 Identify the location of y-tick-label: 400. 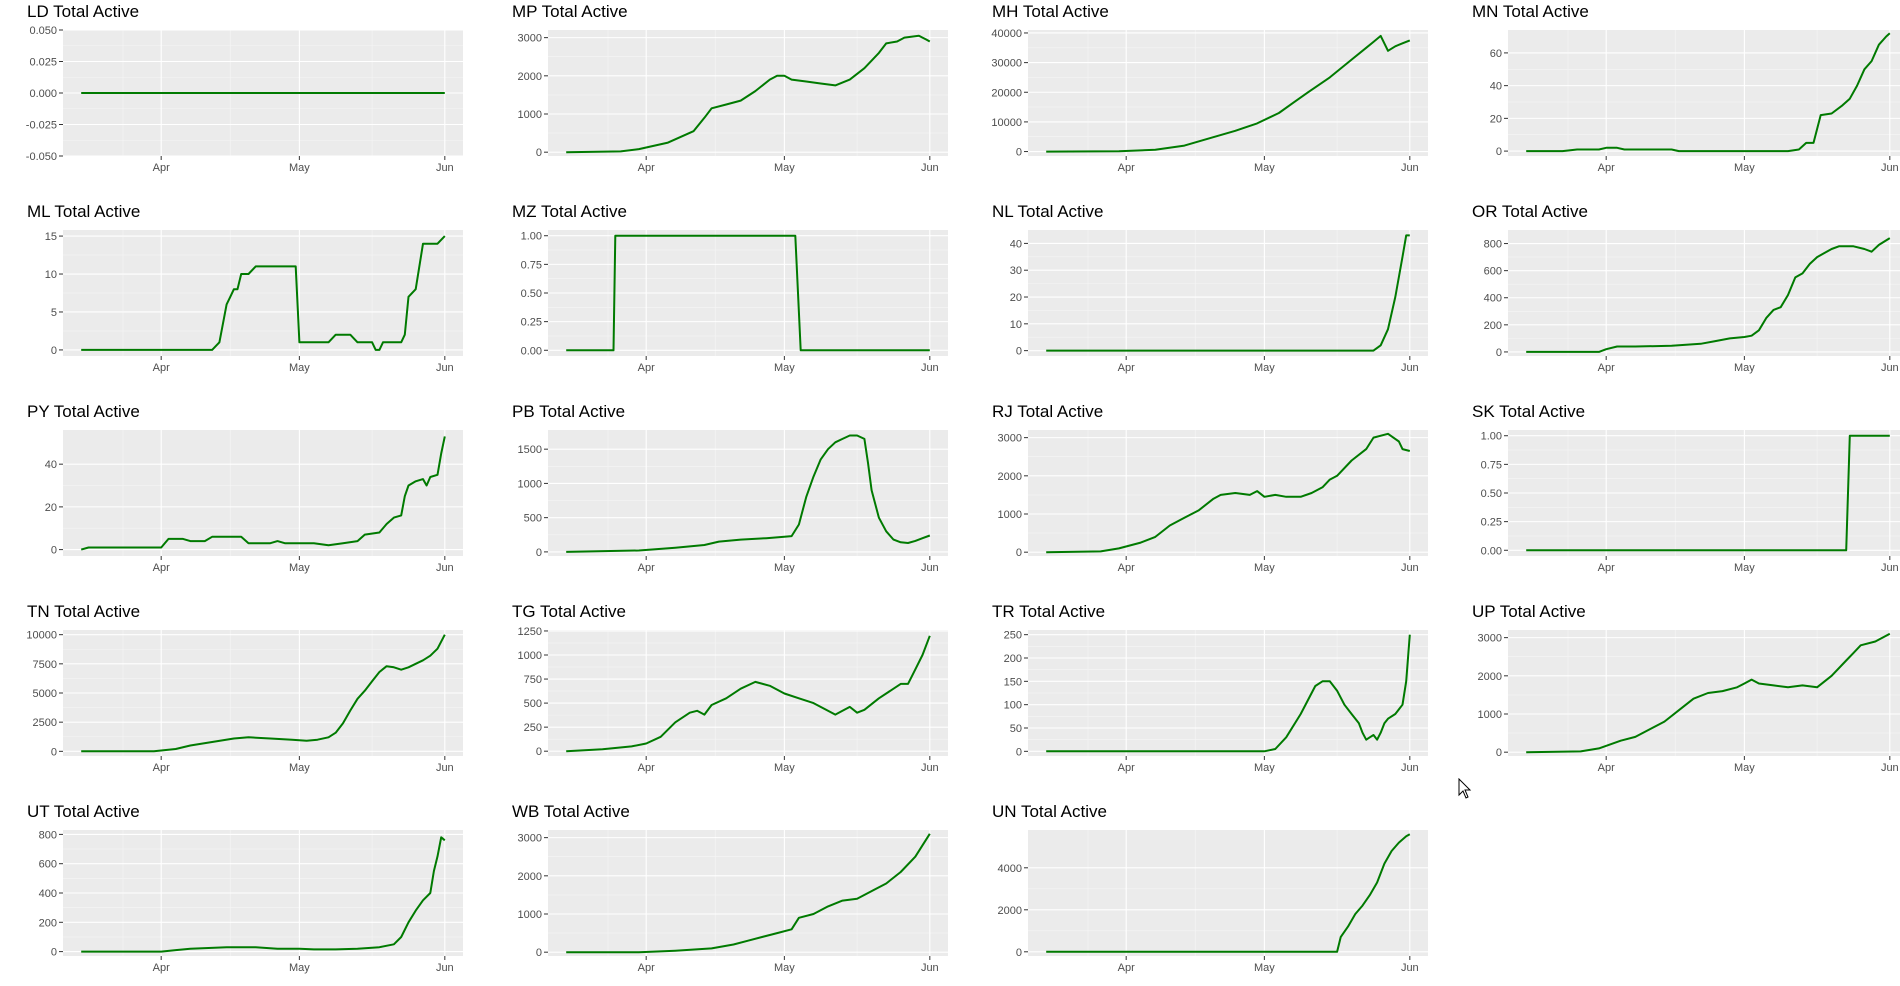
(48, 894).